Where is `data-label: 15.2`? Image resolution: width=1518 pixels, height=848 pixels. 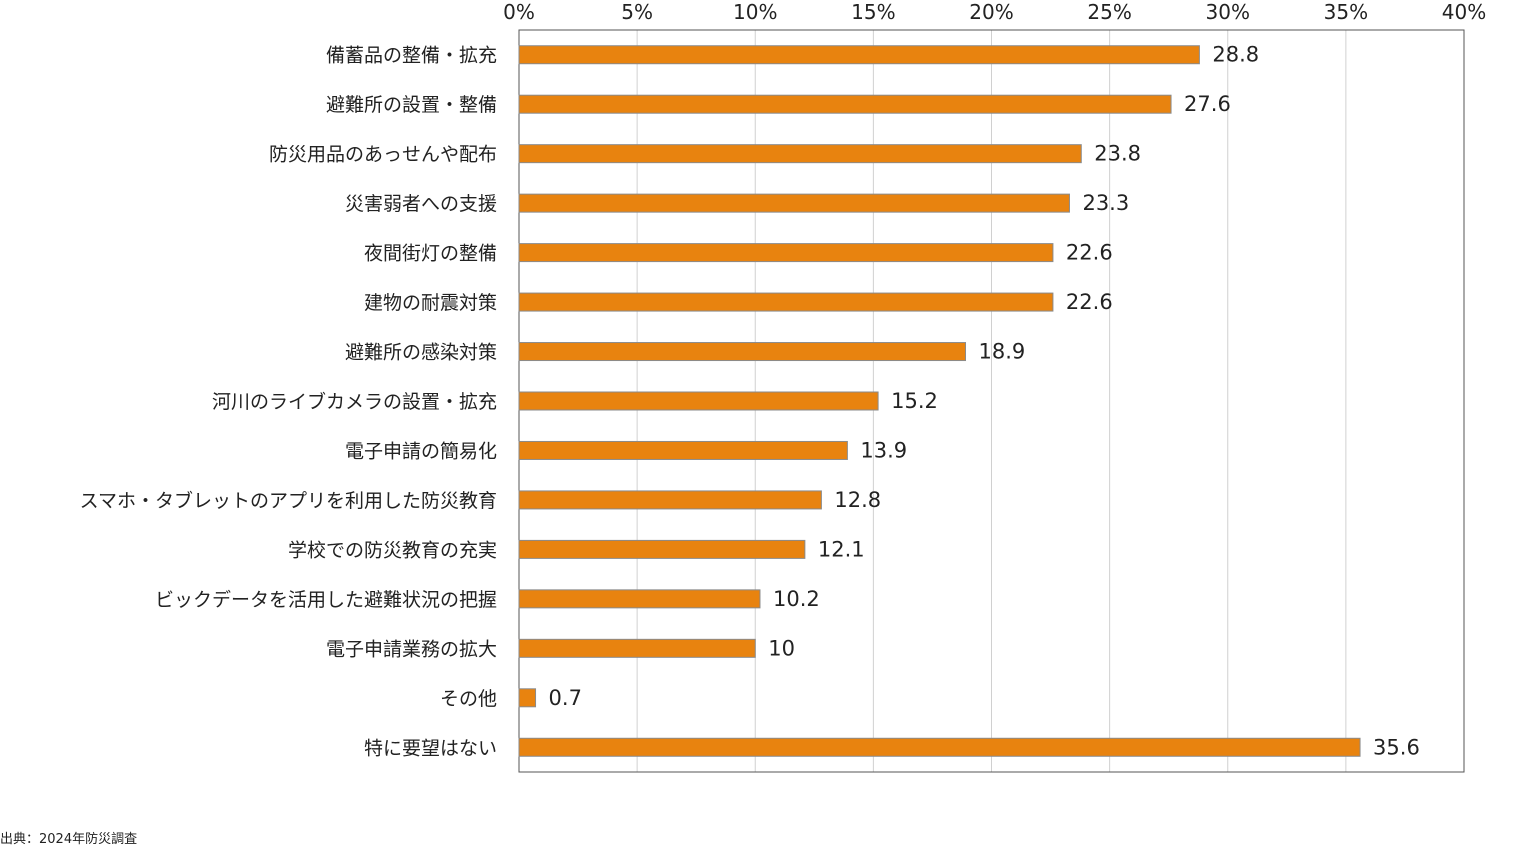 data-label: 15.2 is located at coordinates (914, 401).